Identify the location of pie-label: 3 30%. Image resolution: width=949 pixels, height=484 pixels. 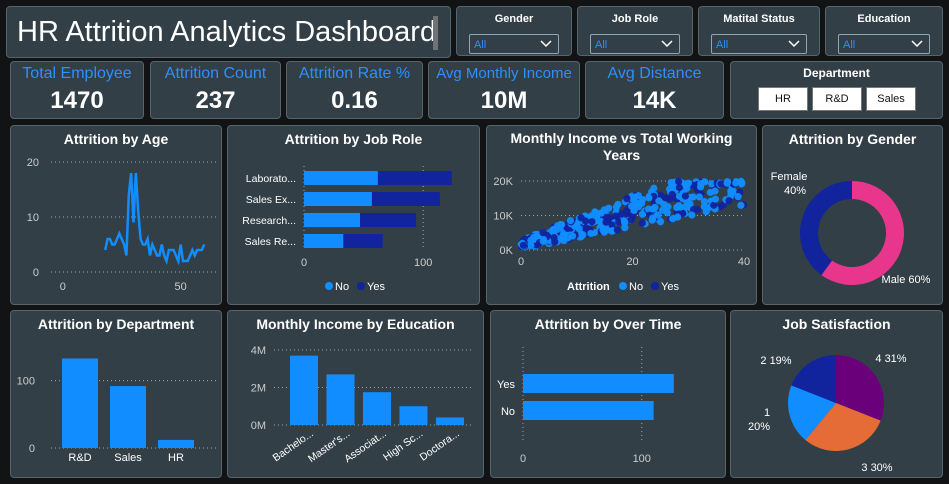
(876, 468).